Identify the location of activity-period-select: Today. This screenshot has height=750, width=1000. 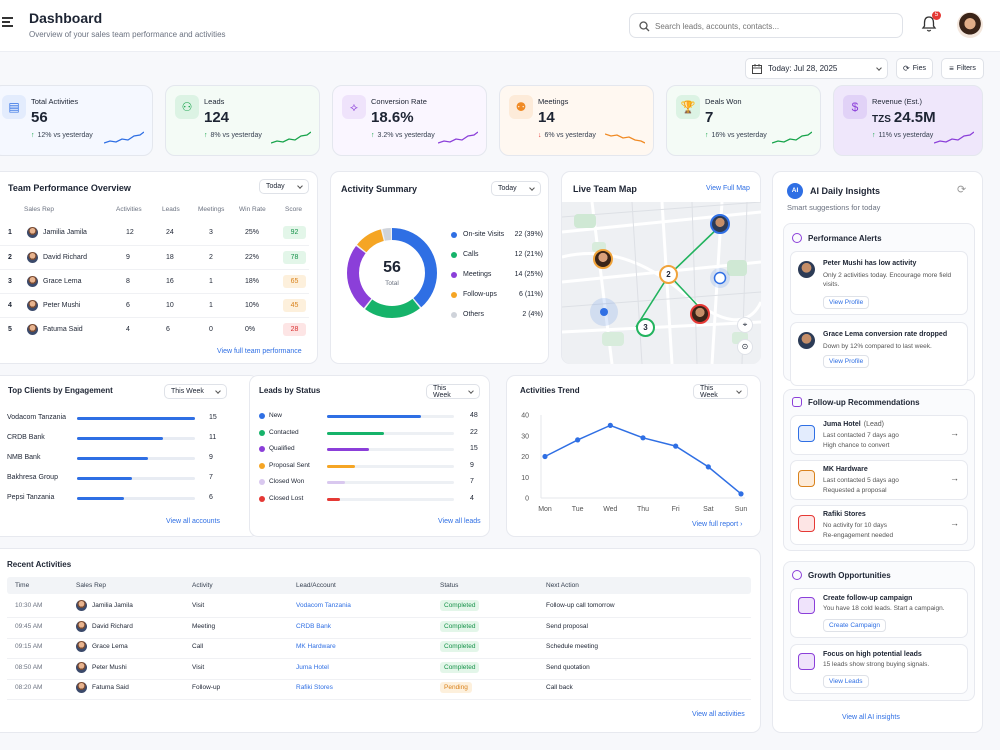
(516, 188).